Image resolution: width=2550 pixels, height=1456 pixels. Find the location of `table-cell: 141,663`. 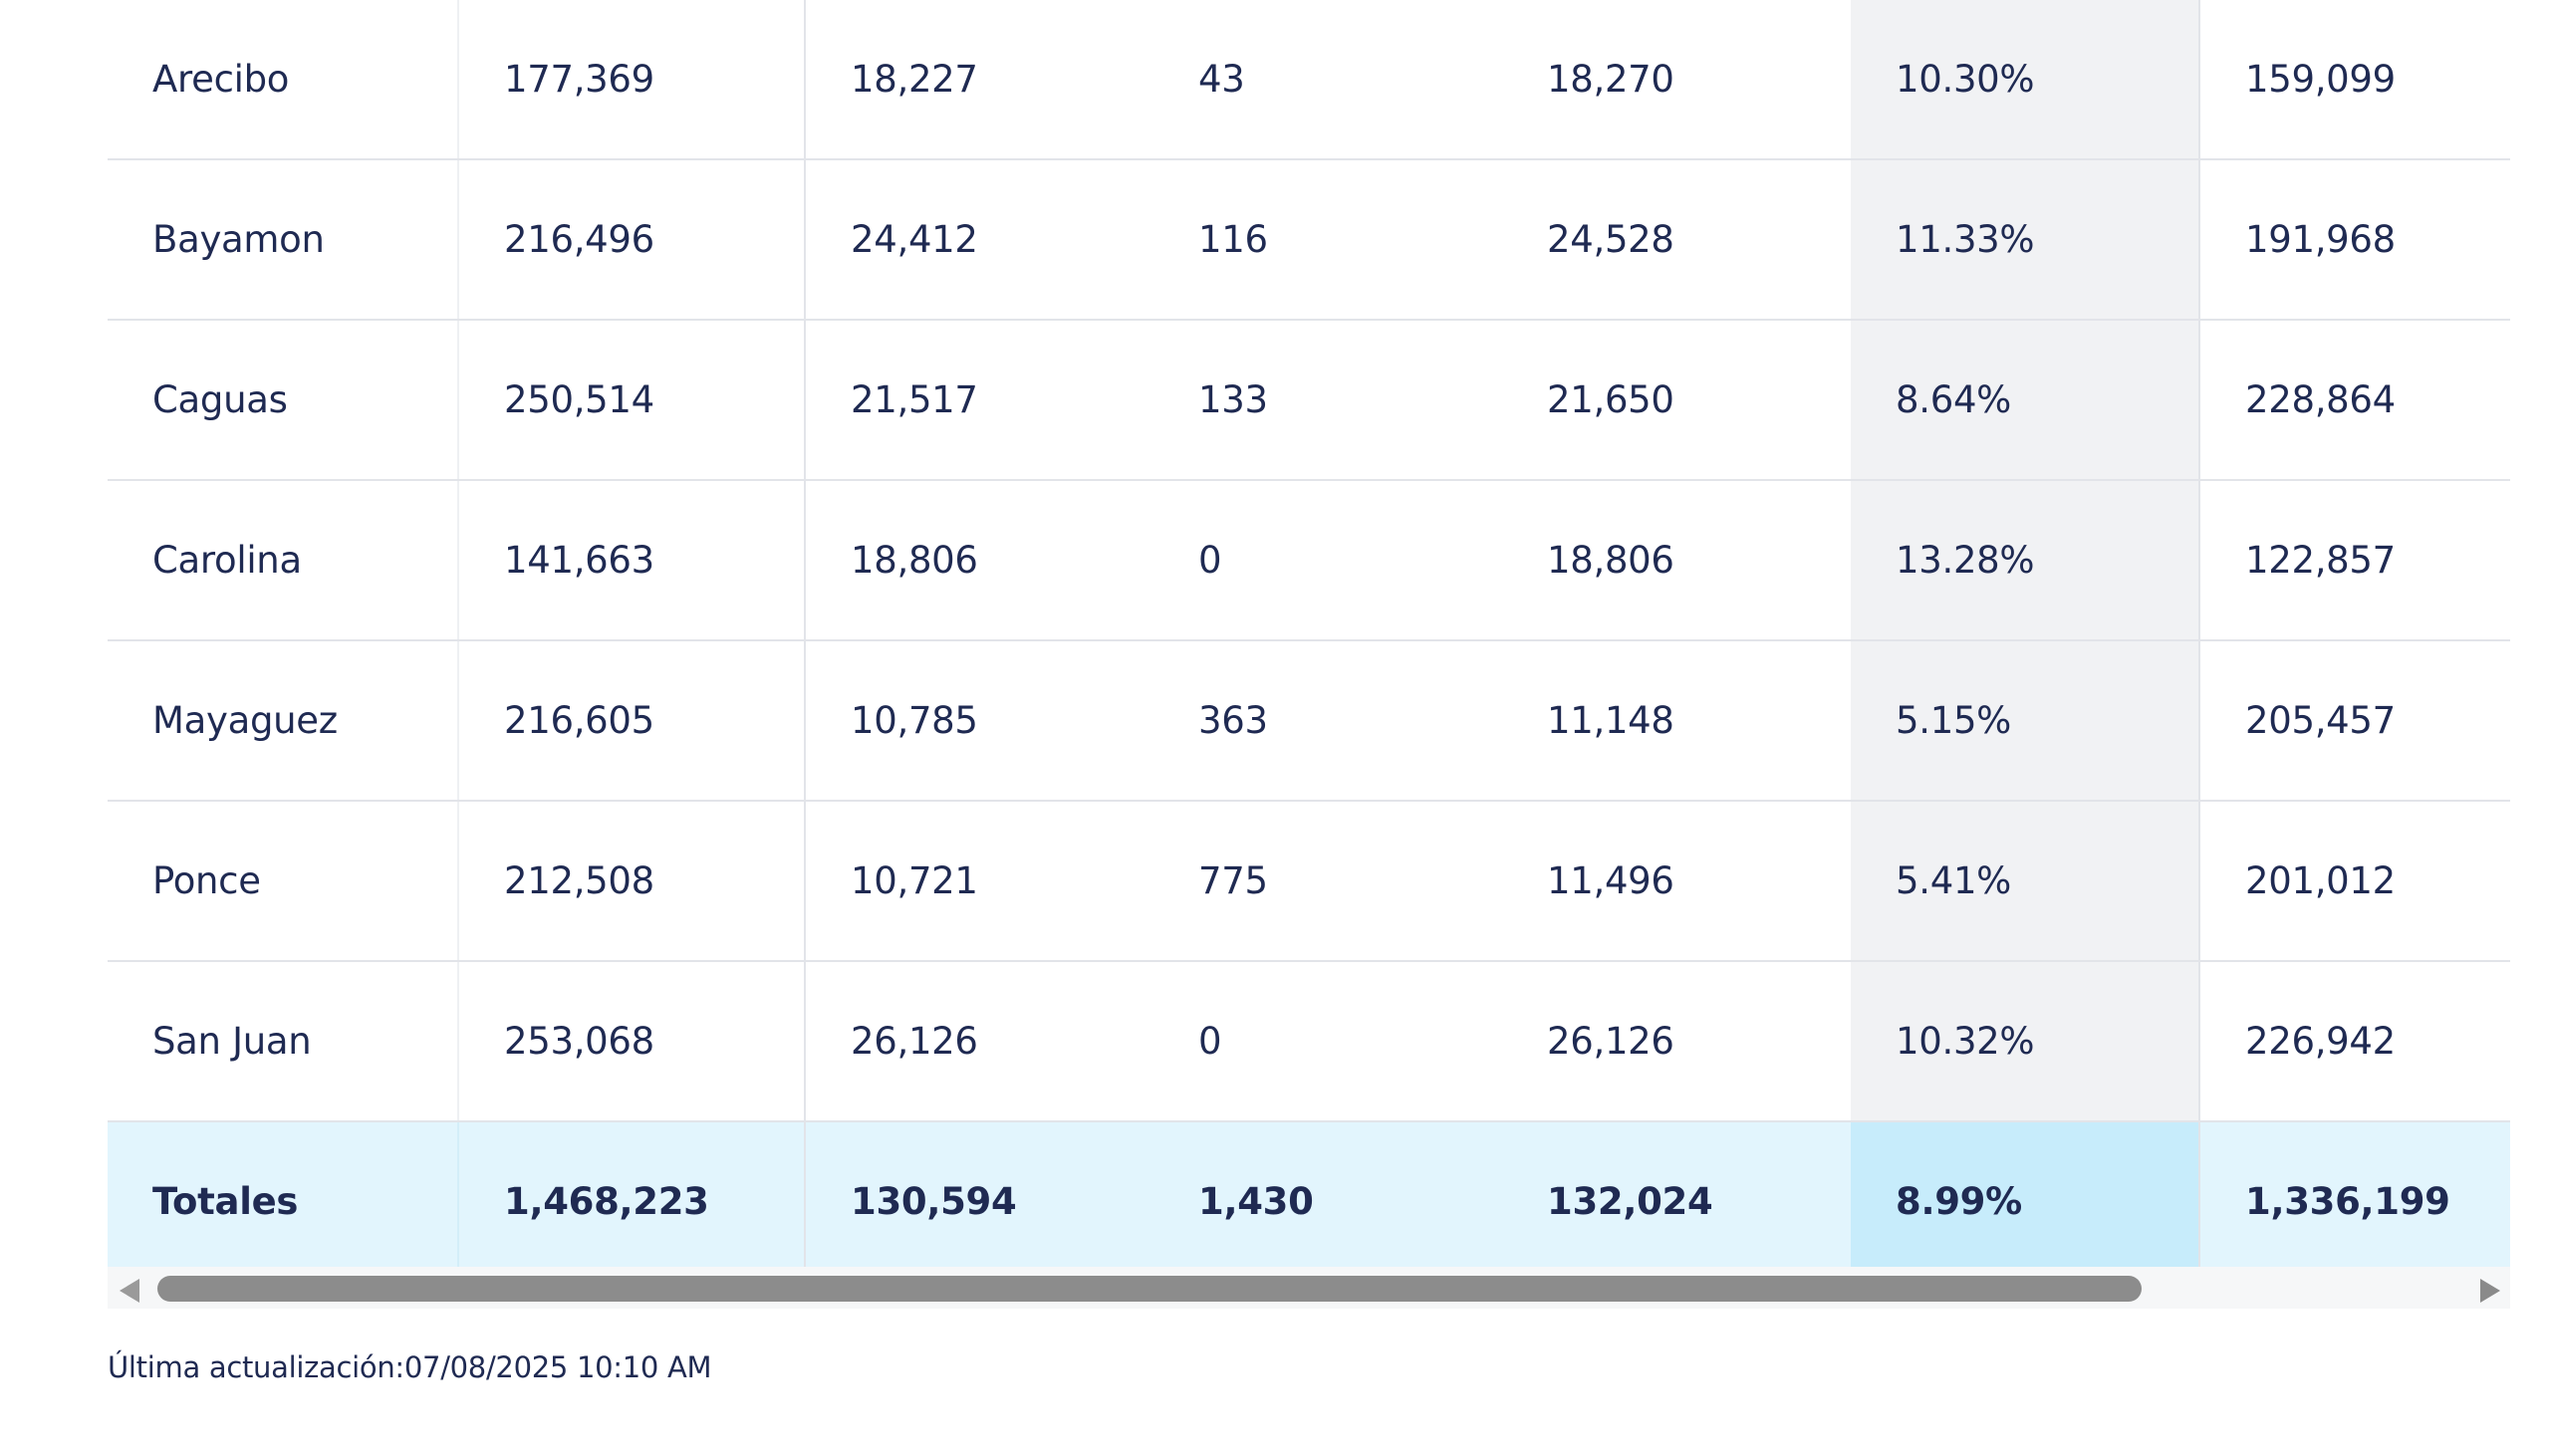

table-cell: 141,663 is located at coordinates (632, 560).